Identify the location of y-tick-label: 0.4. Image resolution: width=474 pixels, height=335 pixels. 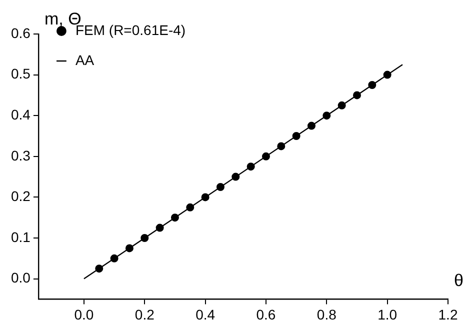
(20, 114).